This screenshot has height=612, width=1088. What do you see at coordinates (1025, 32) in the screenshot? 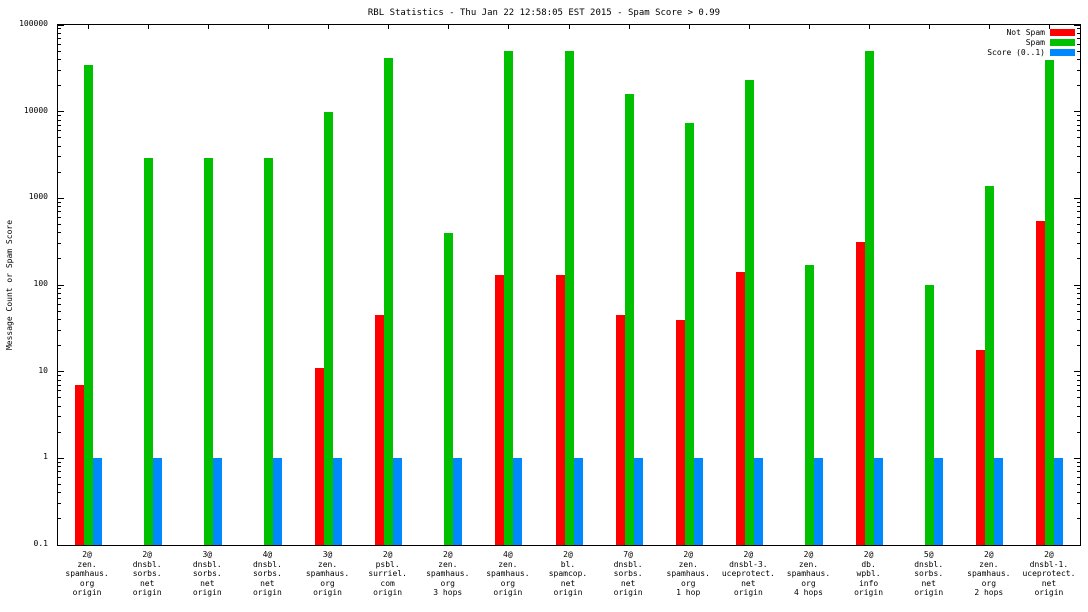
I see `legend-label: Not Spam` at bounding box center [1025, 32].